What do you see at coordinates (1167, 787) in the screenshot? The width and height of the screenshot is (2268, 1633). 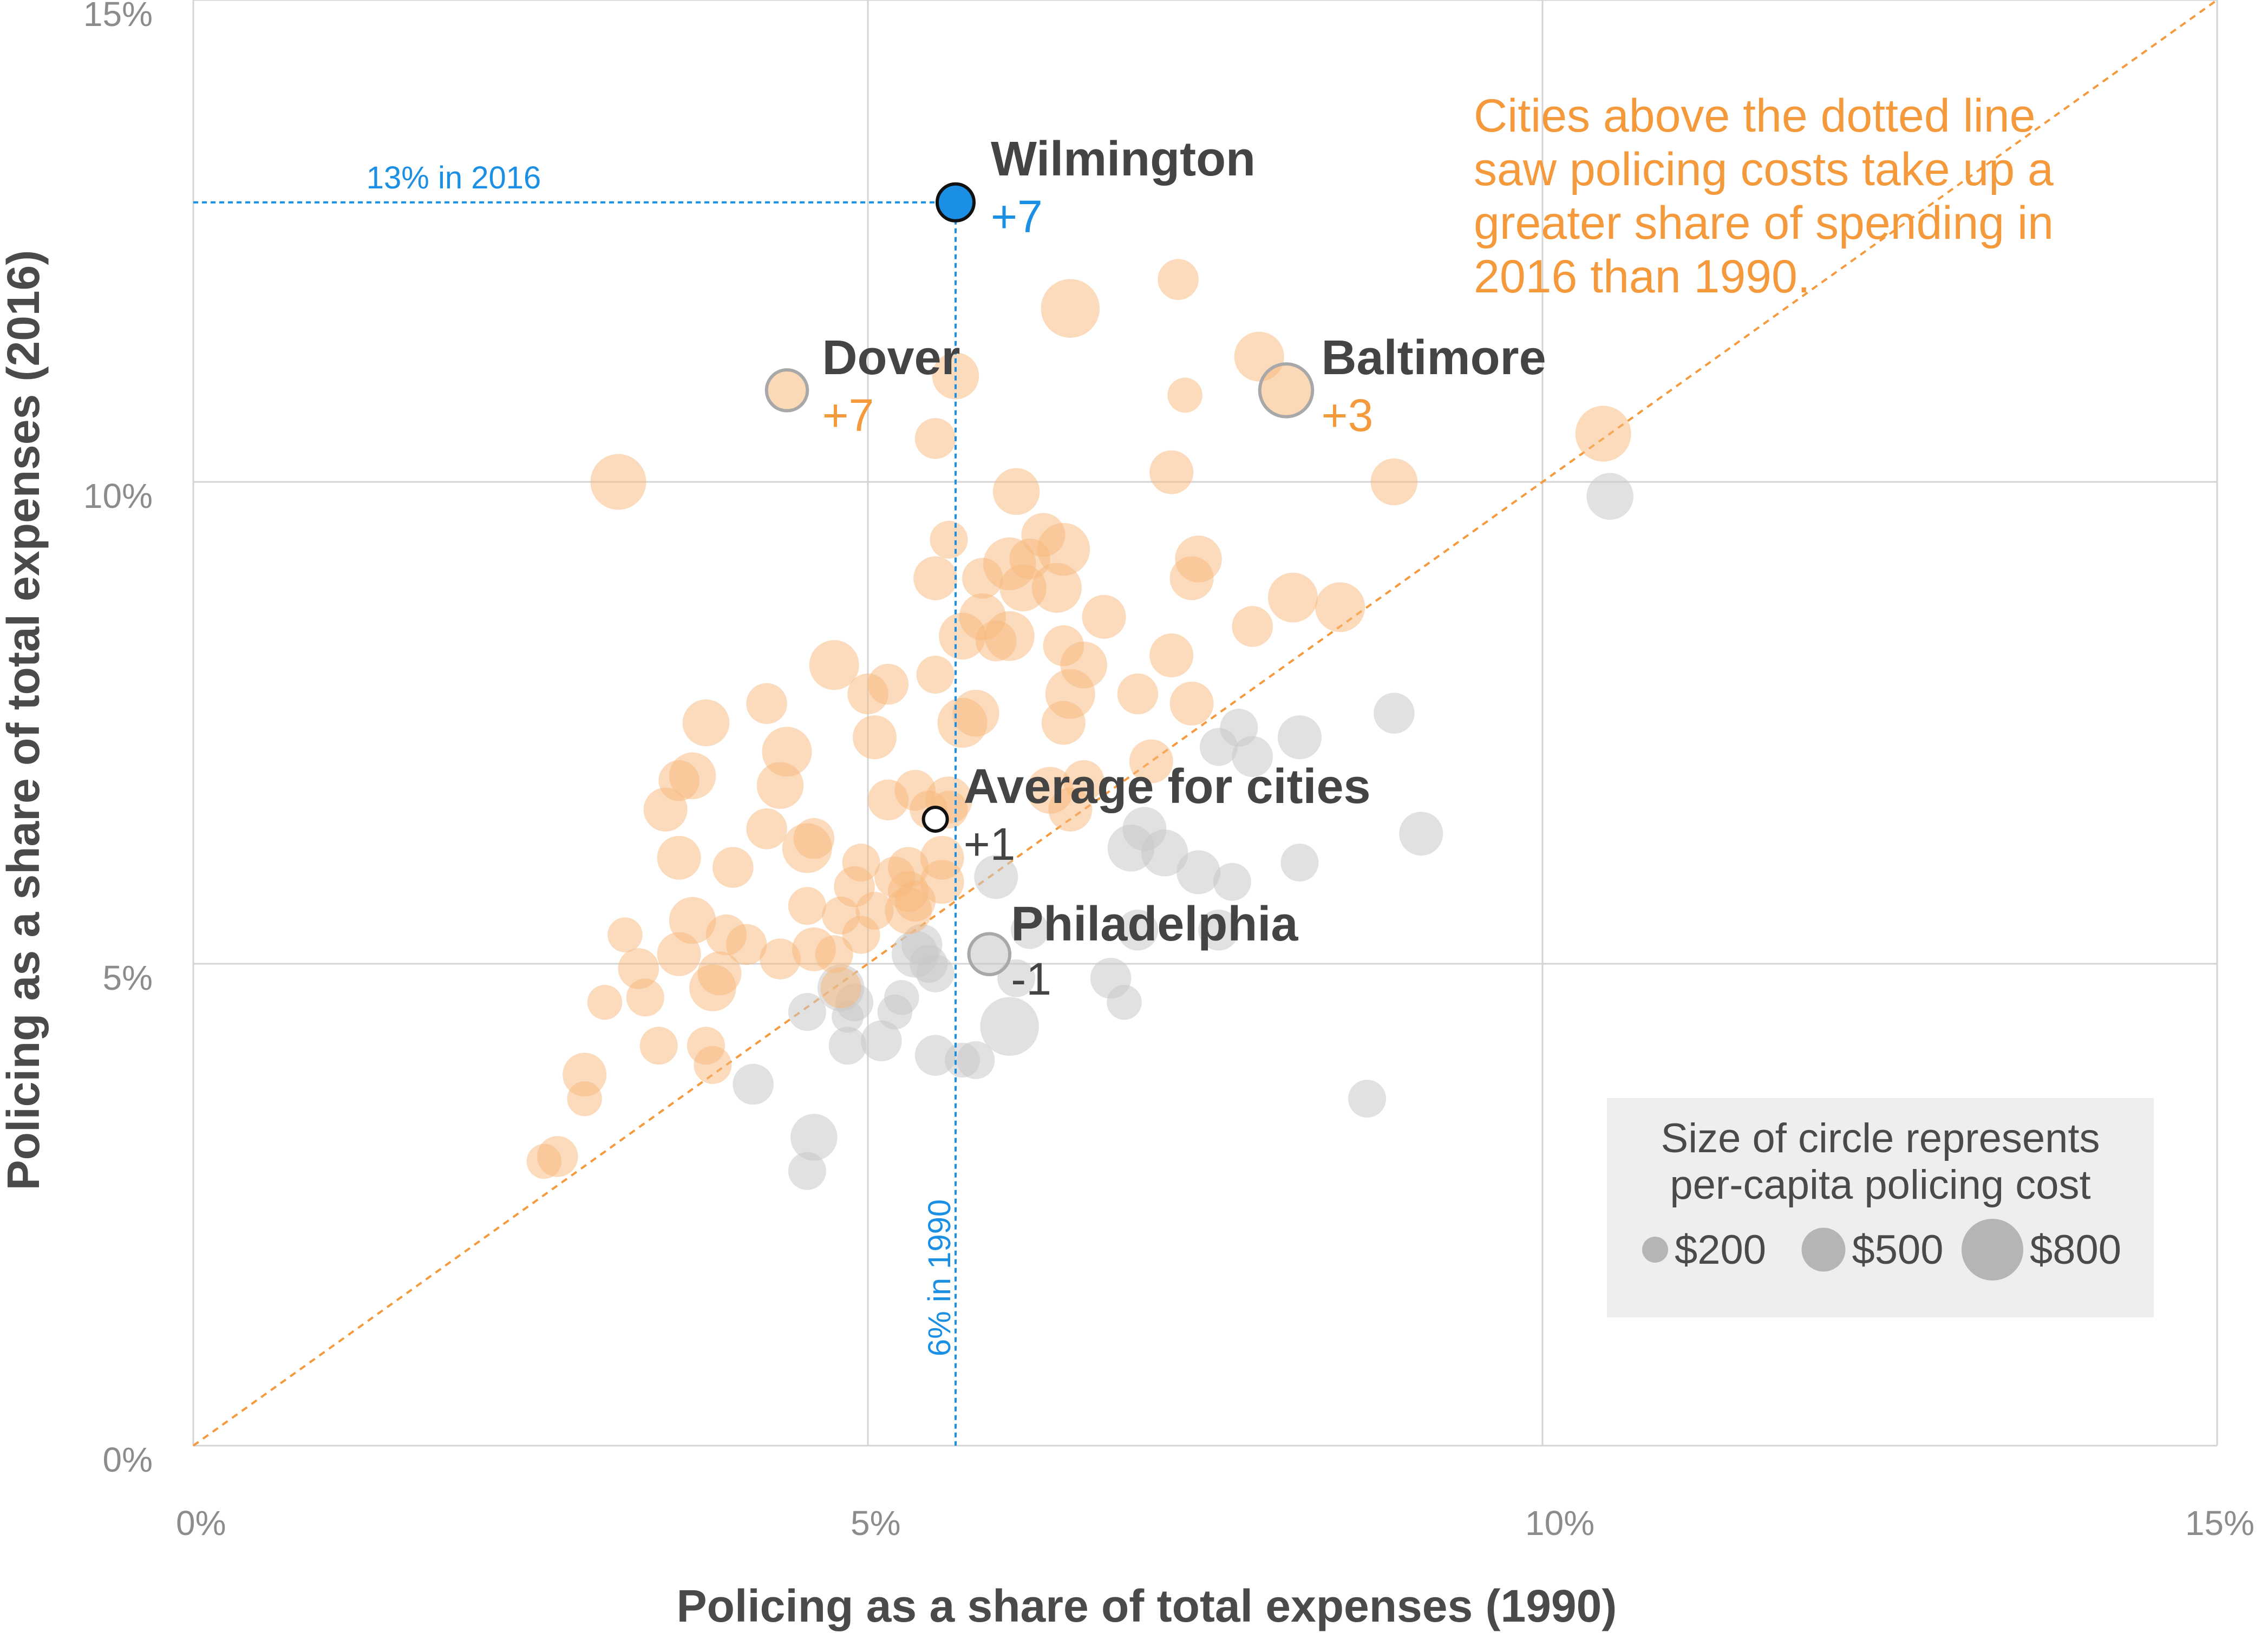 I see `city-label: Average for cities` at bounding box center [1167, 787].